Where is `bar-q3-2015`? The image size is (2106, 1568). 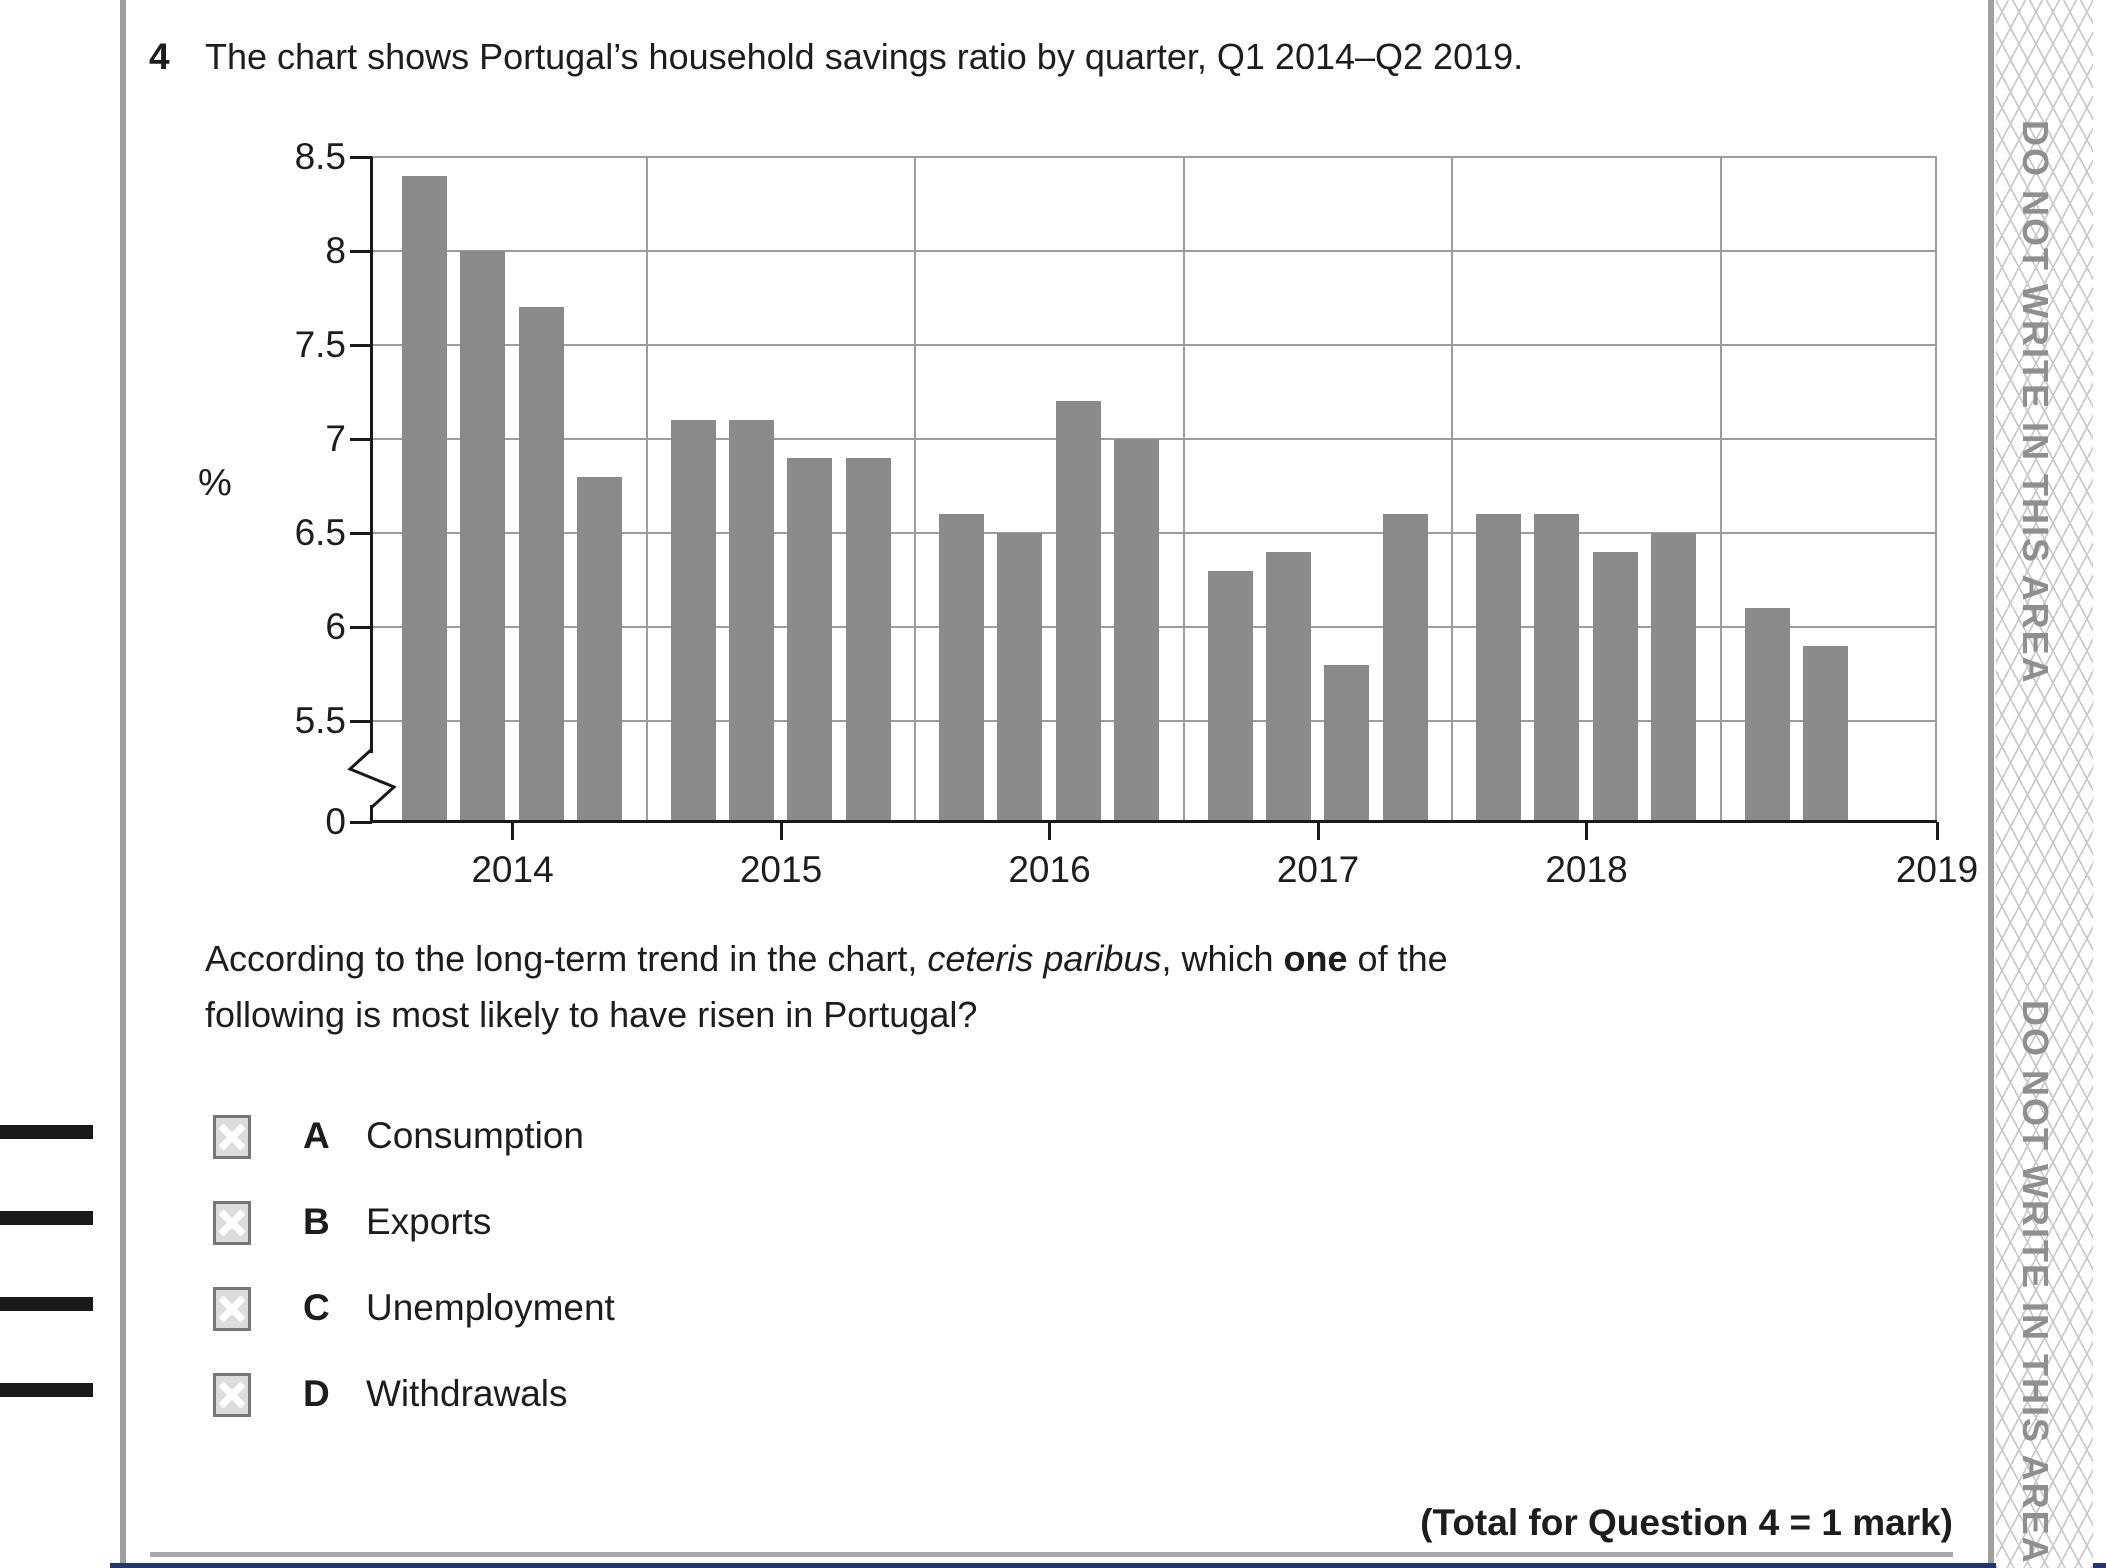
bar-q3-2015 is located at coordinates (810, 639).